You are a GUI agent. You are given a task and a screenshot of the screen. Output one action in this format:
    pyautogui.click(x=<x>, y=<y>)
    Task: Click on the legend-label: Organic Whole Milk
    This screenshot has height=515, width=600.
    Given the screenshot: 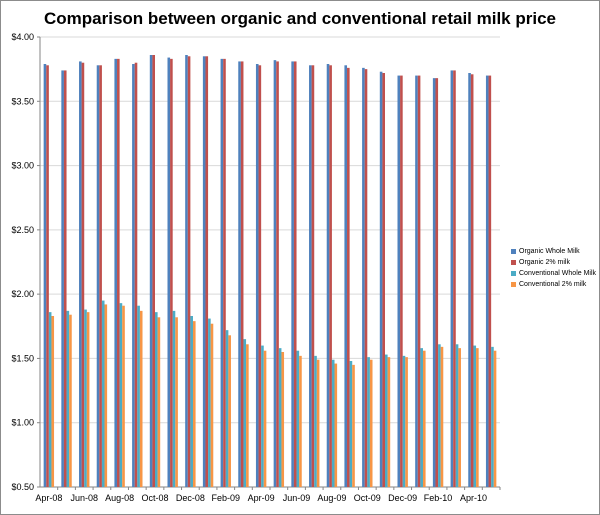 What is the action you would take?
    pyautogui.click(x=549, y=251)
    